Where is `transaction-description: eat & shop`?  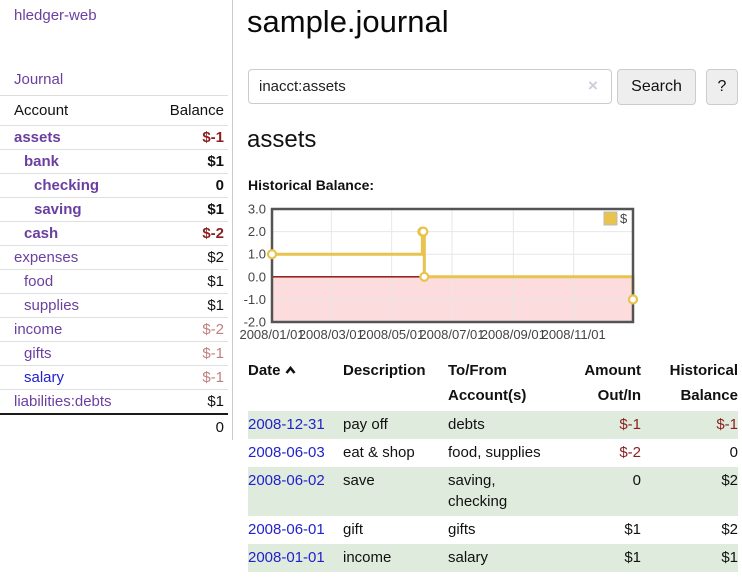 transaction-description: eat & shop is located at coordinates (379, 452).